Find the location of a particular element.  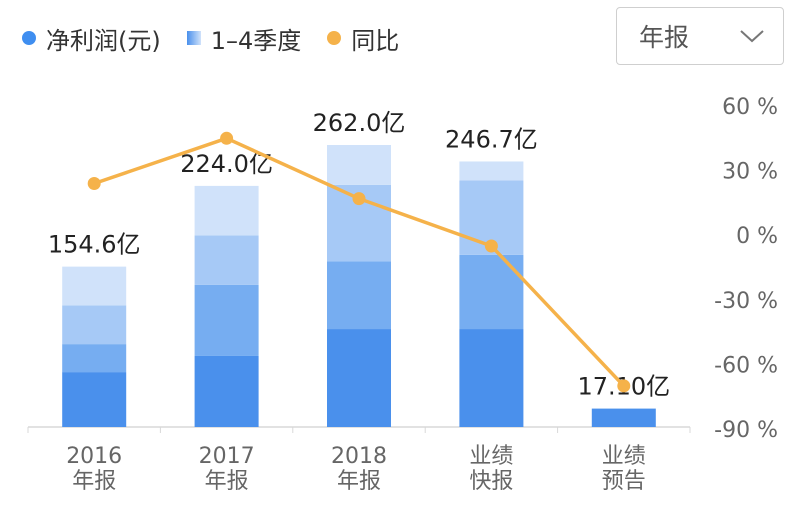

yoy-dot-icon is located at coordinates (334, 38).